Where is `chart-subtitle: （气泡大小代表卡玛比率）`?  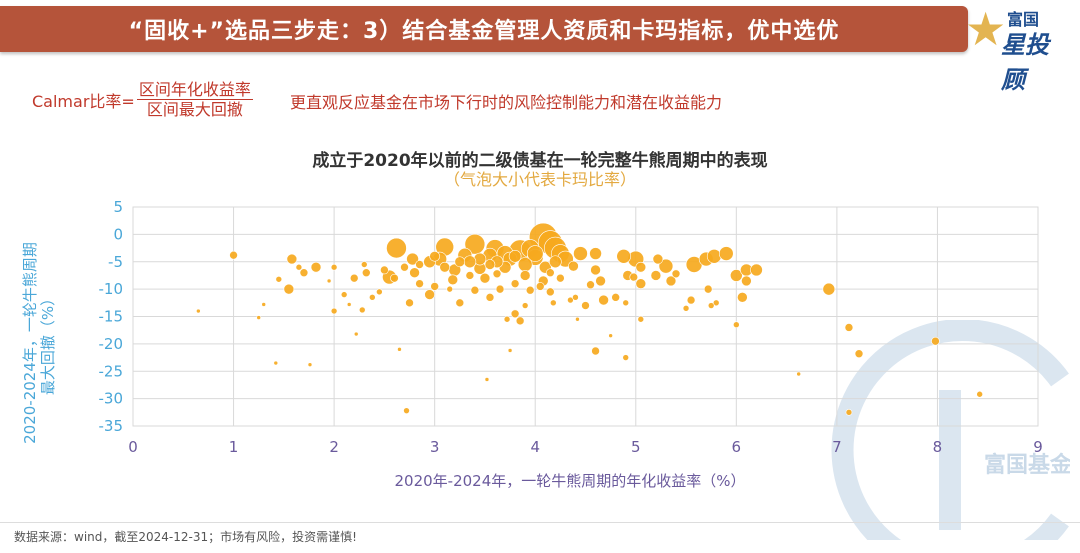 chart-subtitle: （气泡大小代表卡玛比率） is located at coordinates (539, 179).